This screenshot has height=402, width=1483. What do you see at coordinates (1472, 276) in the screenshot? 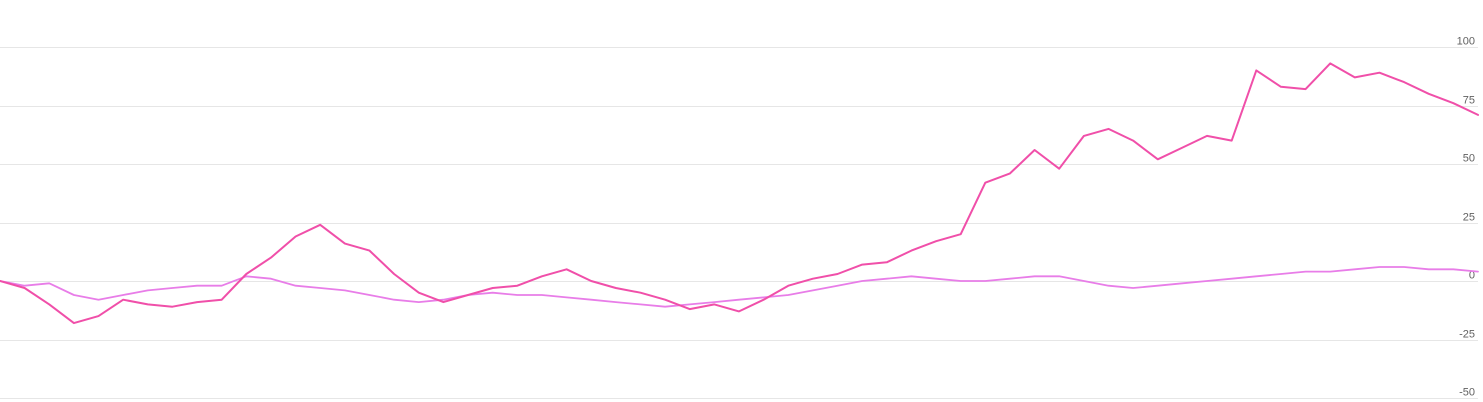
I see `y-tick-label: 0` at bounding box center [1472, 276].